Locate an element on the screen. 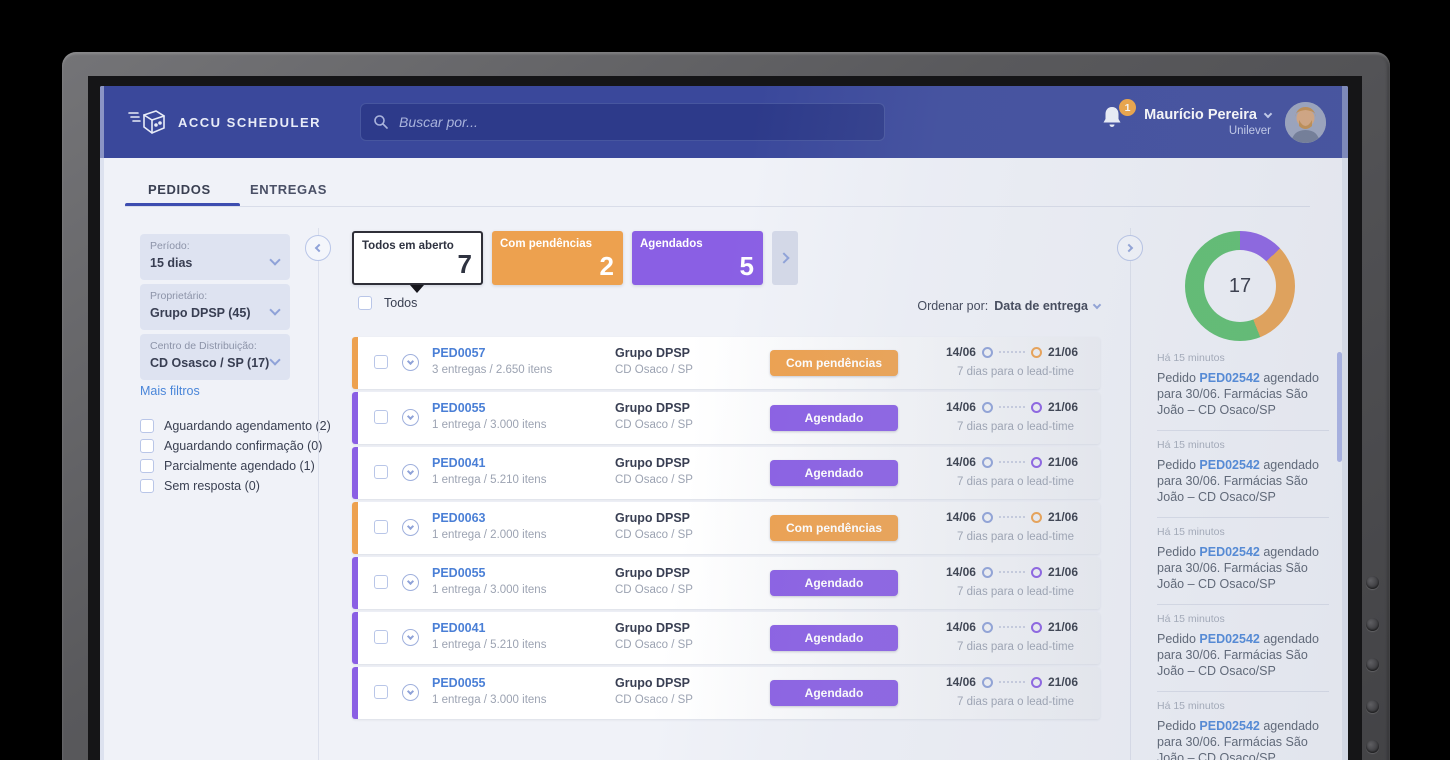  user-menu: Maurício Pereira Unilever is located at coordinates (1235, 122).